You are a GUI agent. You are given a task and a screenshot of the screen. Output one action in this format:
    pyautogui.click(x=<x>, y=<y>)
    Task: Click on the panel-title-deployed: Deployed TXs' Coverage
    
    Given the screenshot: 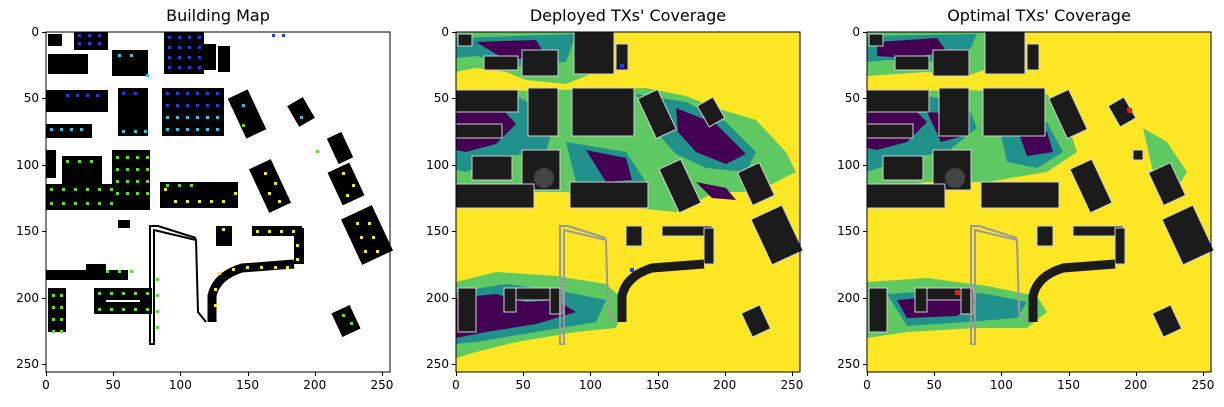 What is the action you would take?
    pyautogui.click(x=628, y=15)
    